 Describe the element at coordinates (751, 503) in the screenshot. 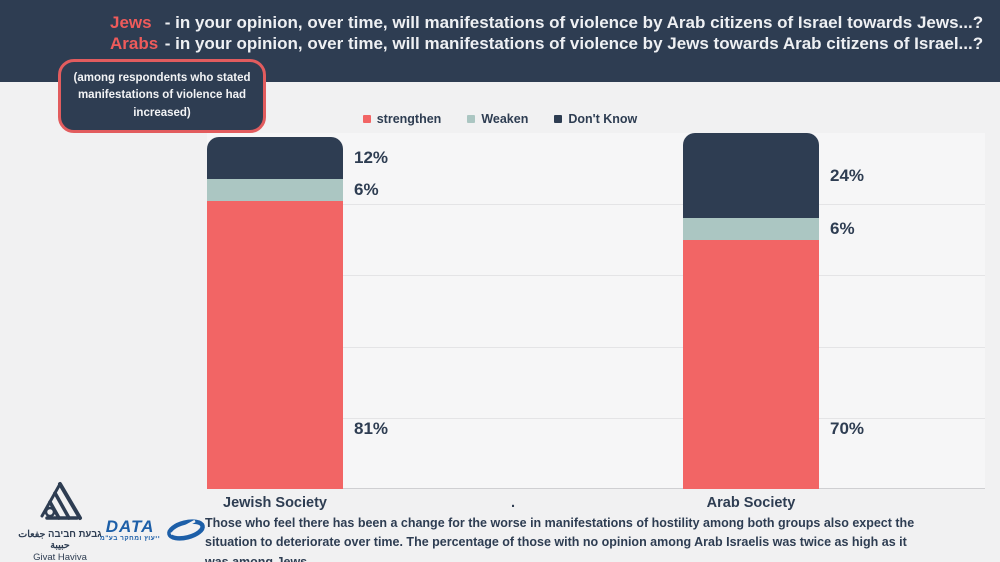

I see `x-label-arab-society: Arab Society` at that location.